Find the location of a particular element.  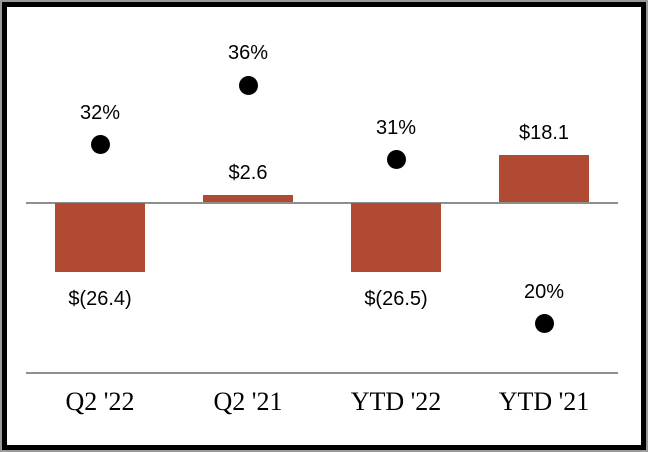

bar-value-label: $(26.4) is located at coordinates (100, 299).